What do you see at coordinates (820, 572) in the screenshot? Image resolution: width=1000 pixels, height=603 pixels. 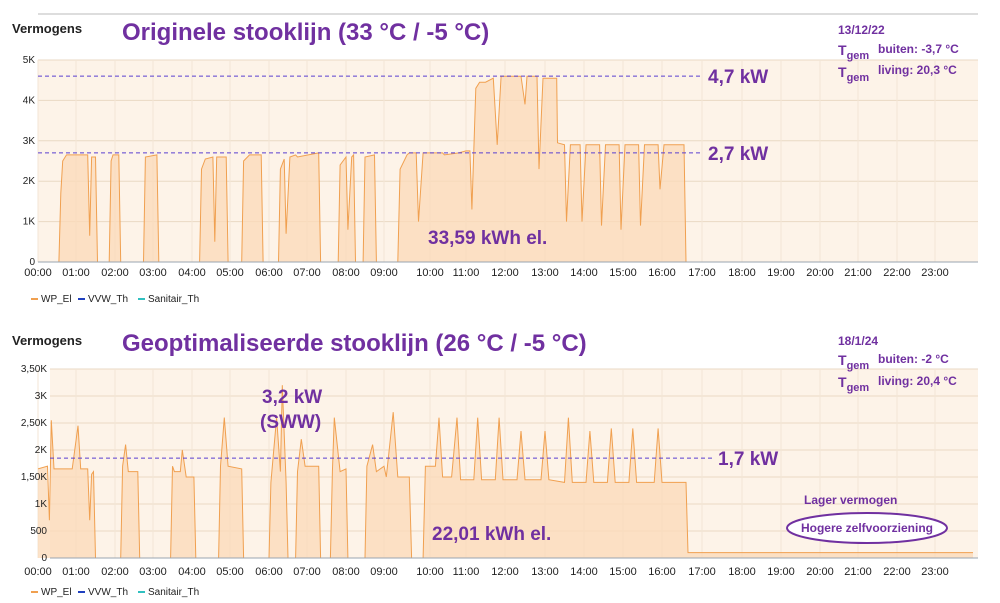 I see `x-tick-label: 20:00` at bounding box center [820, 572].